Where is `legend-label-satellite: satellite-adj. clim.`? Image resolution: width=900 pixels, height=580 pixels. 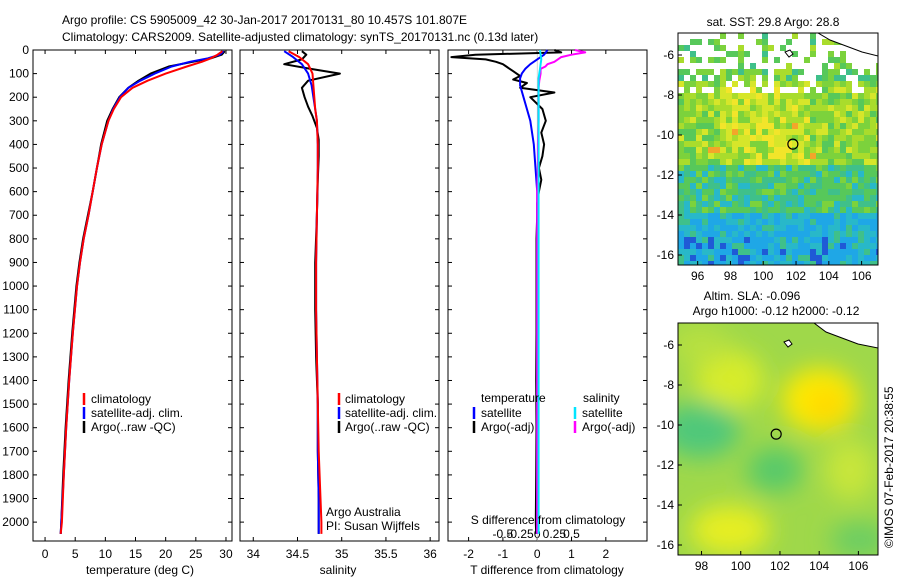 legend-label-satellite: satellite-adj. clim. is located at coordinates (137, 413).